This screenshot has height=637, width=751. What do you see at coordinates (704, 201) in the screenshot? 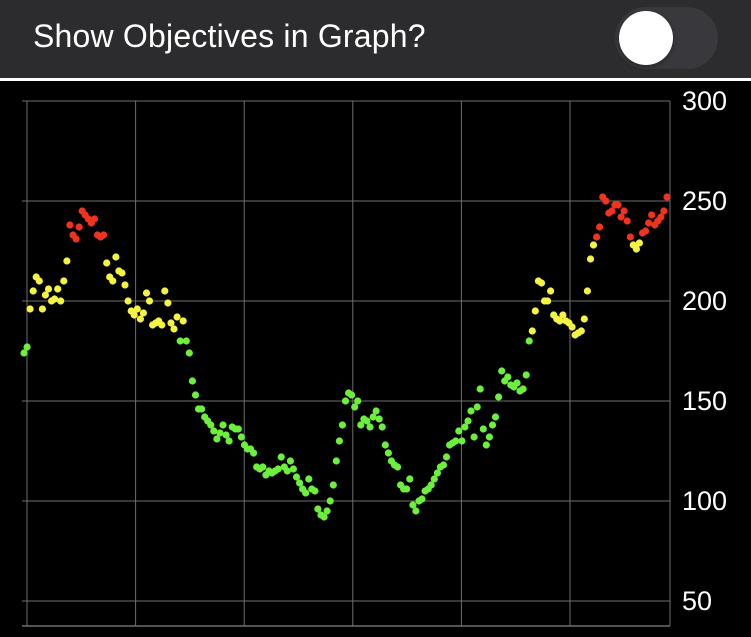
I see `y-tick-label-250: 250` at bounding box center [704, 201].